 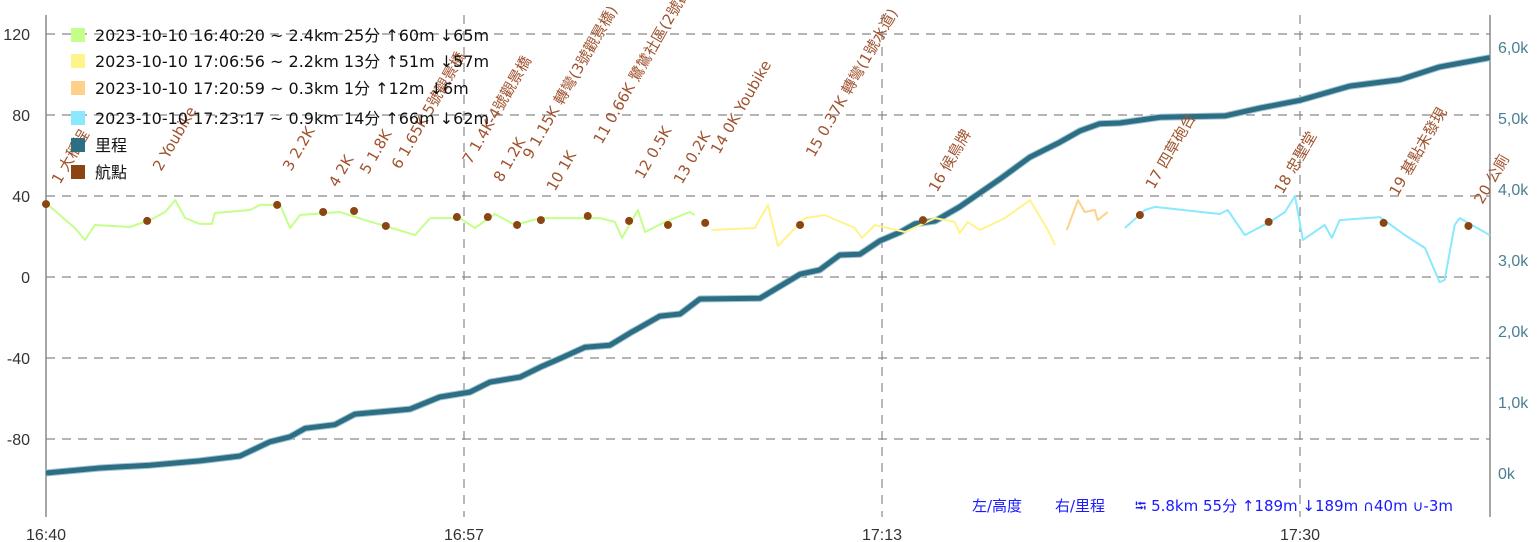 I want to click on left-tick-label: 40, so click(x=21, y=197).